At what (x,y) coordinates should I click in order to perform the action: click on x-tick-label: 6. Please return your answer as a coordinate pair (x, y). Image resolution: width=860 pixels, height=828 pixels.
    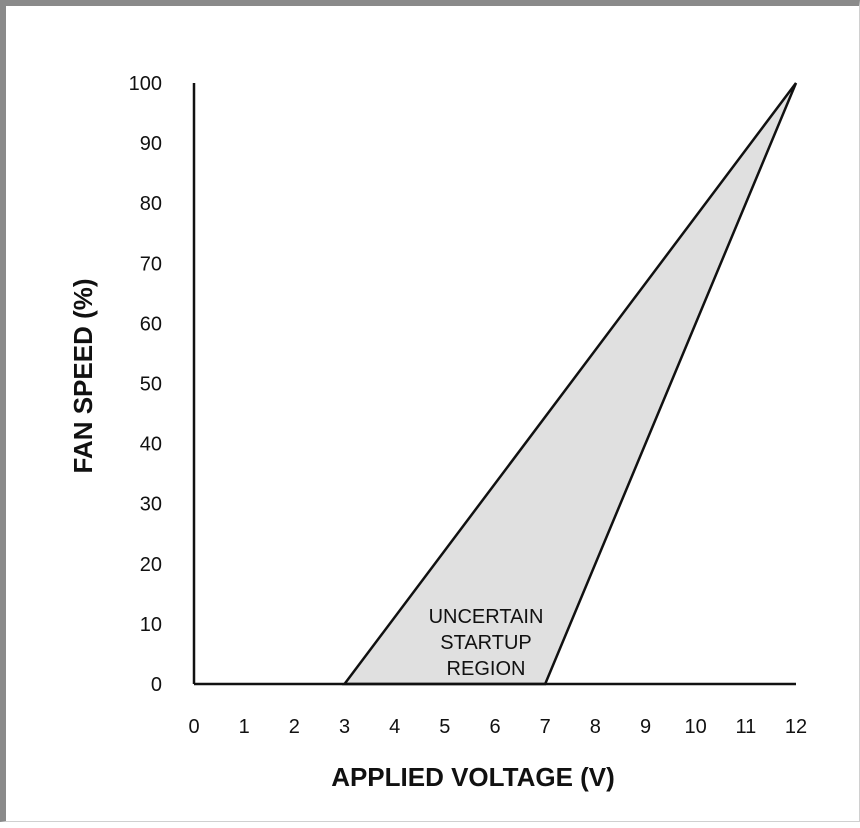
    Looking at the image, I should click on (494, 727).